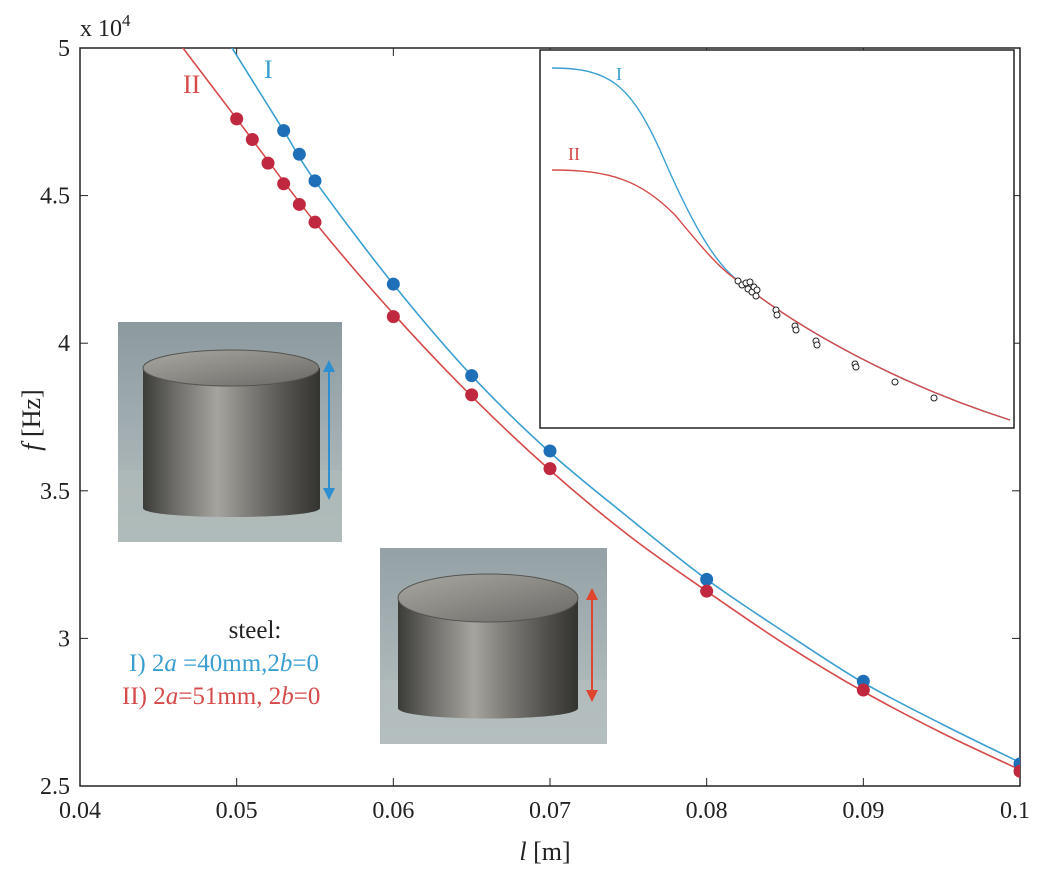  What do you see at coordinates (31, 419) in the screenshot?
I see `y-axis-label: f [Hz]` at bounding box center [31, 419].